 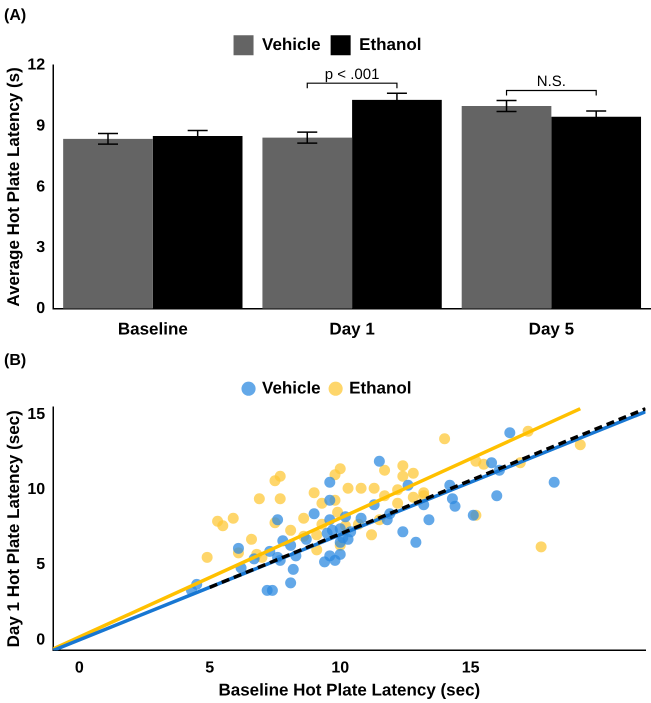 What do you see at coordinates (41, 187) in the screenshot?
I see `y-tick-label: 6` at bounding box center [41, 187].